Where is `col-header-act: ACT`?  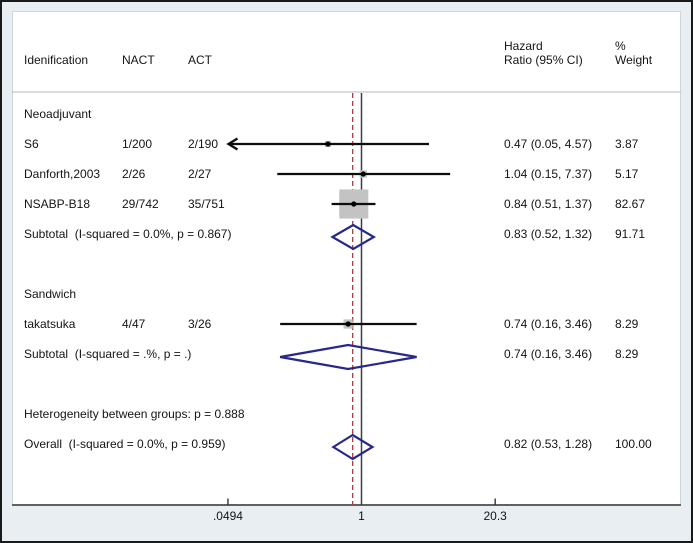 col-header-act: ACT is located at coordinates (200, 60).